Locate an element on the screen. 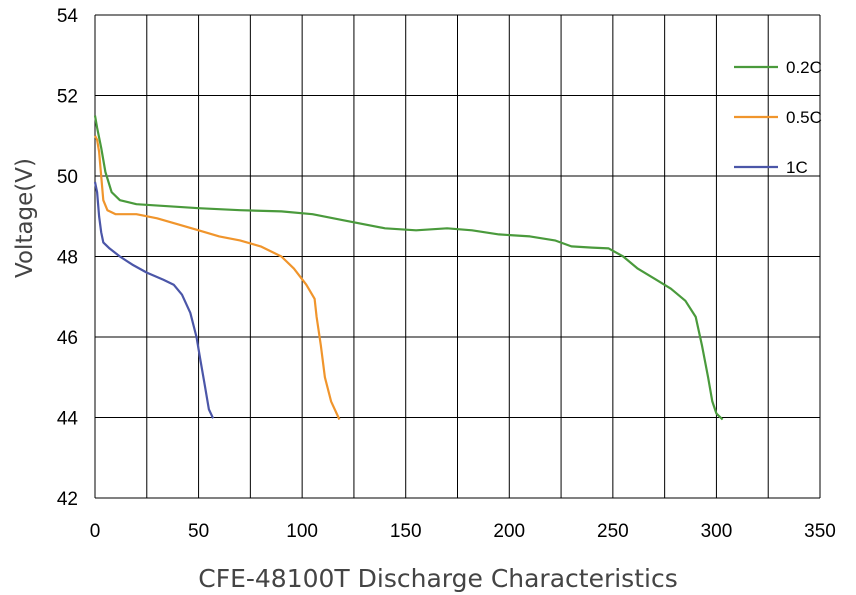  x-tick-label: 350 is located at coordinates (820, 531).